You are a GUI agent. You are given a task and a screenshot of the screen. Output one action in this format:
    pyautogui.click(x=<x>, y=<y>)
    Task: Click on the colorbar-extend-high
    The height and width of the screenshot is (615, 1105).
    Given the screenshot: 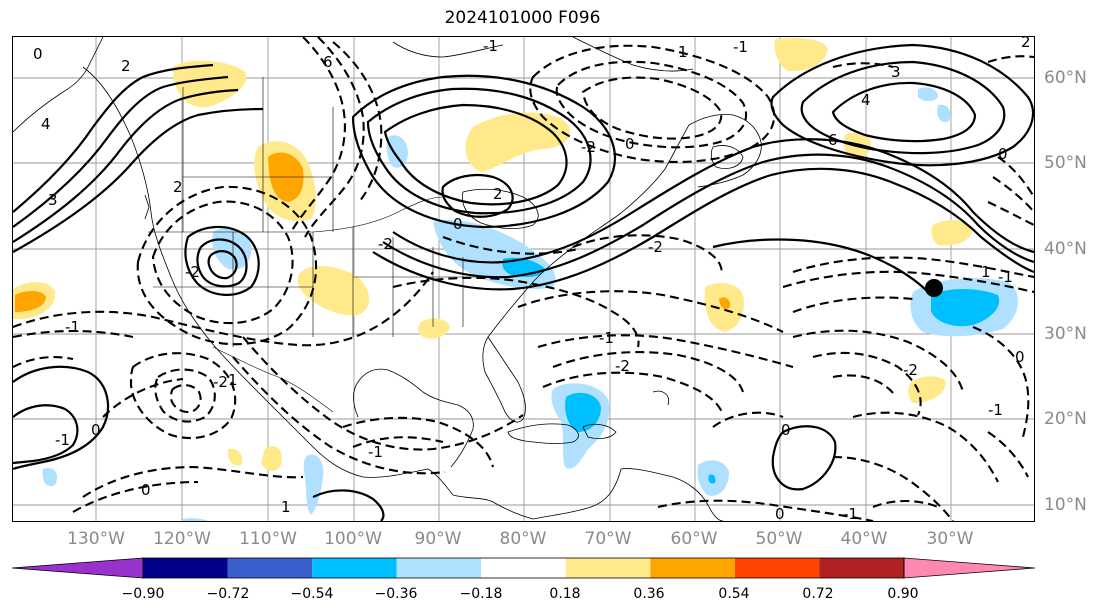 What is the action you would take?
    pyautogui.click(x=969, y=568)
    